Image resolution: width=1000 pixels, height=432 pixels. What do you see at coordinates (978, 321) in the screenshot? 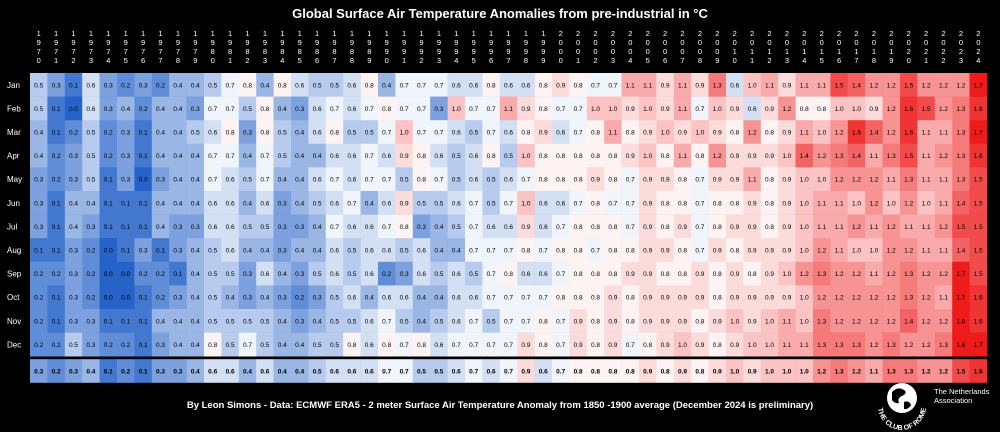
I see `cell-value: 1.6` at bounding box center [978, 321].